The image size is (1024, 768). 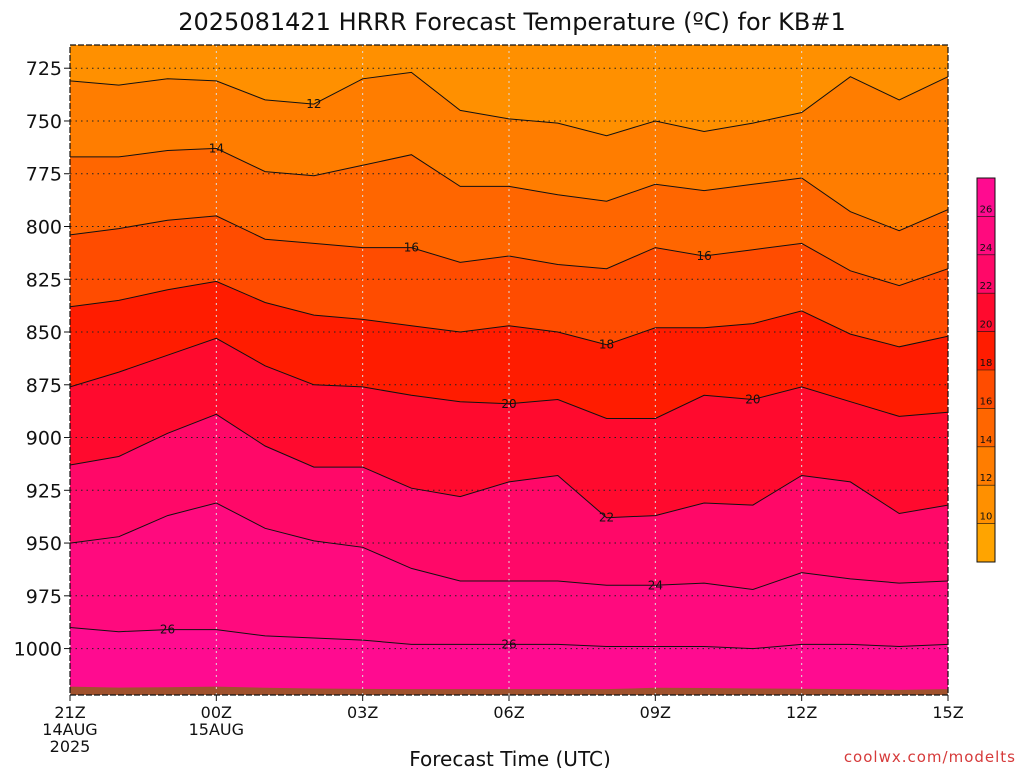 What do you see at coordinates (655, 712) in the screenshot?
I see `x-tick-label: 09Z` at bounding box center [655, 712].